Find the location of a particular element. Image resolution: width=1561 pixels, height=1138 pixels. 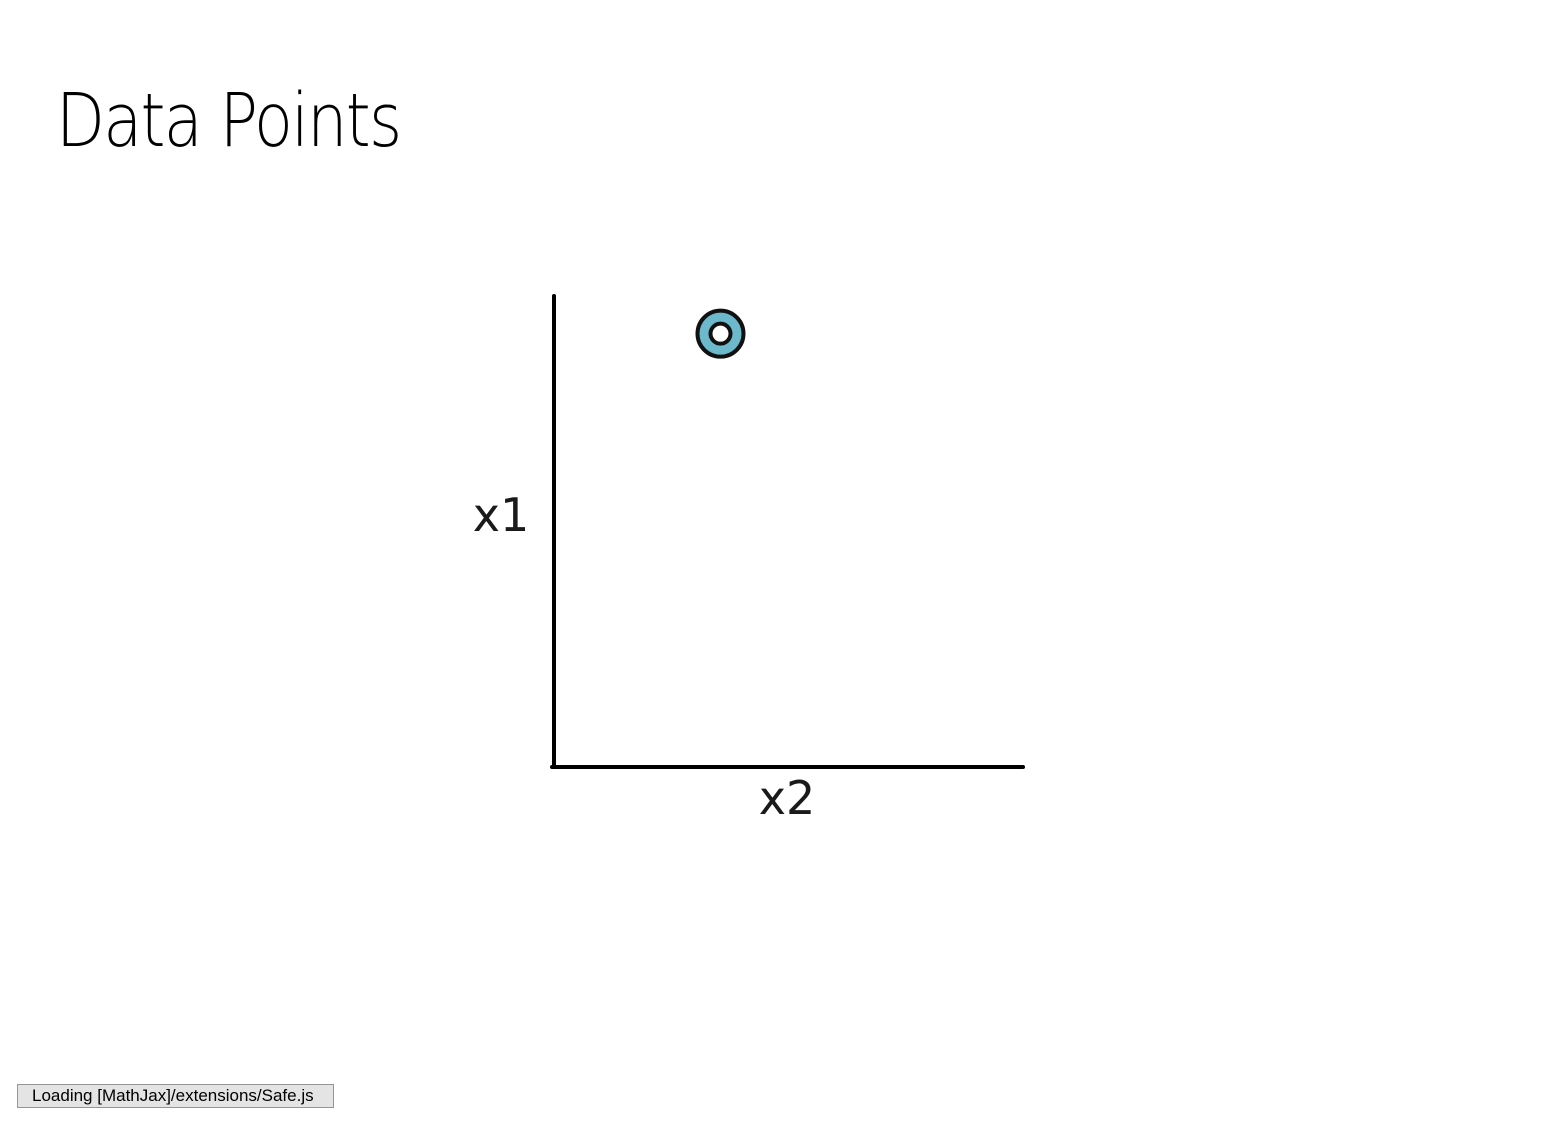

x-axis-label: x2 is located at coordinates (787, 798).